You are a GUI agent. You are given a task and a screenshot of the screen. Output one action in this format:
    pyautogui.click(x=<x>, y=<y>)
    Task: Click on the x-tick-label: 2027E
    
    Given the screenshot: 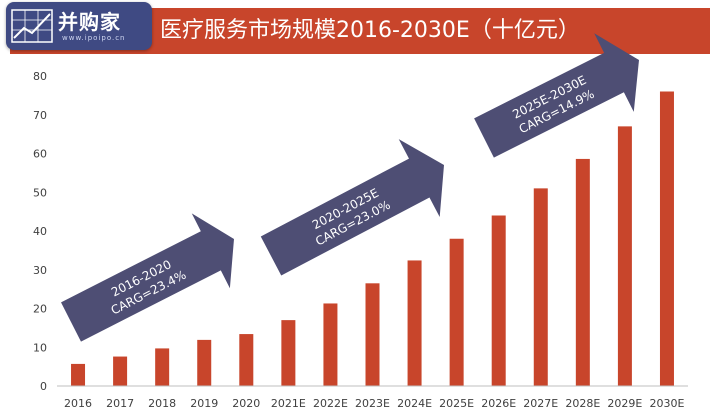 What is the action you would take?
    pyautogui.click(x=540, y=403)
    